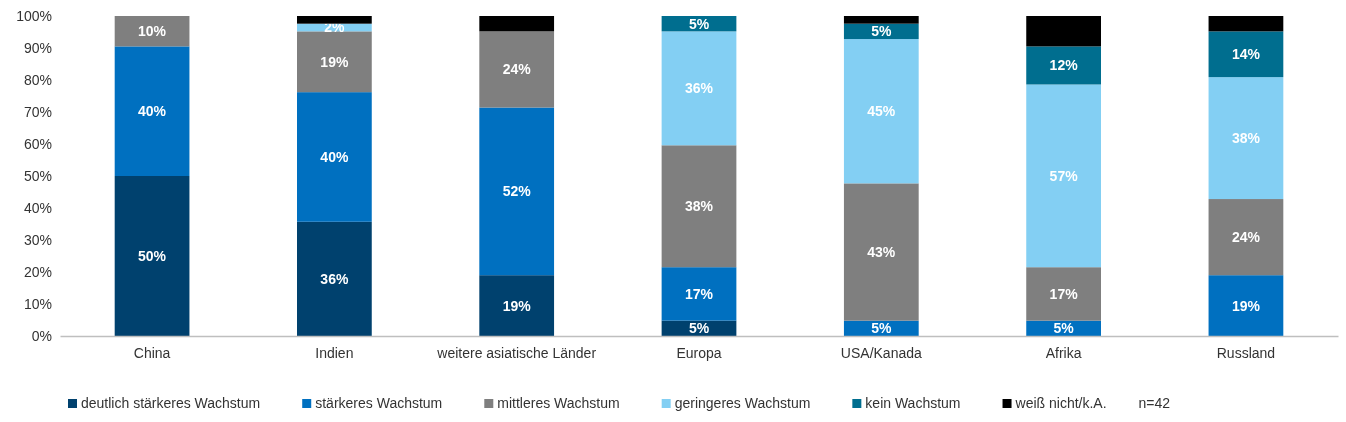  What do you see at coordinates (881, 352) in the screenshot?
I see `x-tick-label: USA/Kanada` at bounding box center [881, 352].